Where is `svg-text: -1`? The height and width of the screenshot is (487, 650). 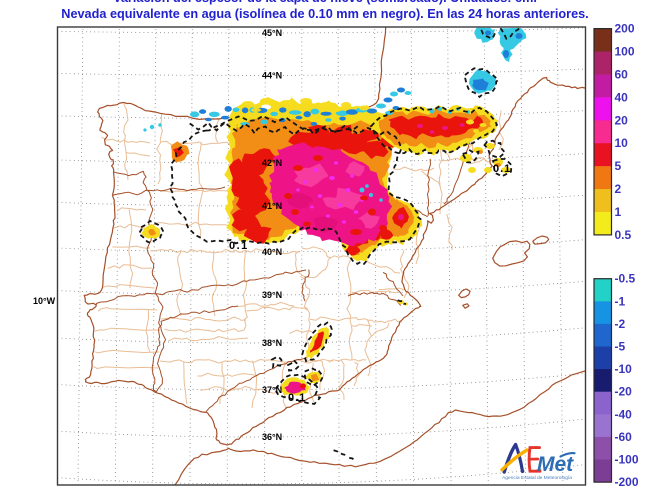
svg-text: -1 is located at coordinates (620, 301).